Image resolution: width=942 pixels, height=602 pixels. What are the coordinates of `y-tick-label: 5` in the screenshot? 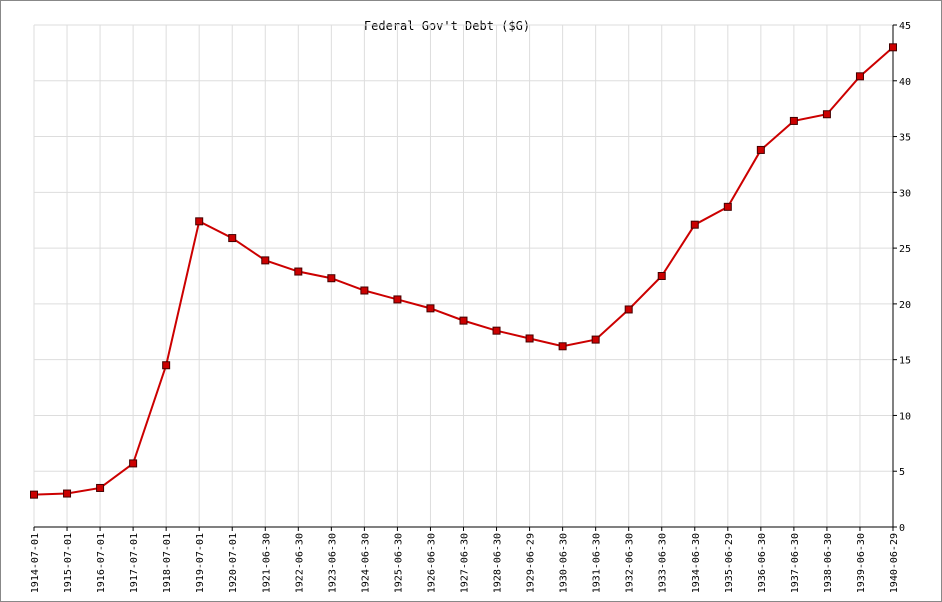 It's located at (902, 472).